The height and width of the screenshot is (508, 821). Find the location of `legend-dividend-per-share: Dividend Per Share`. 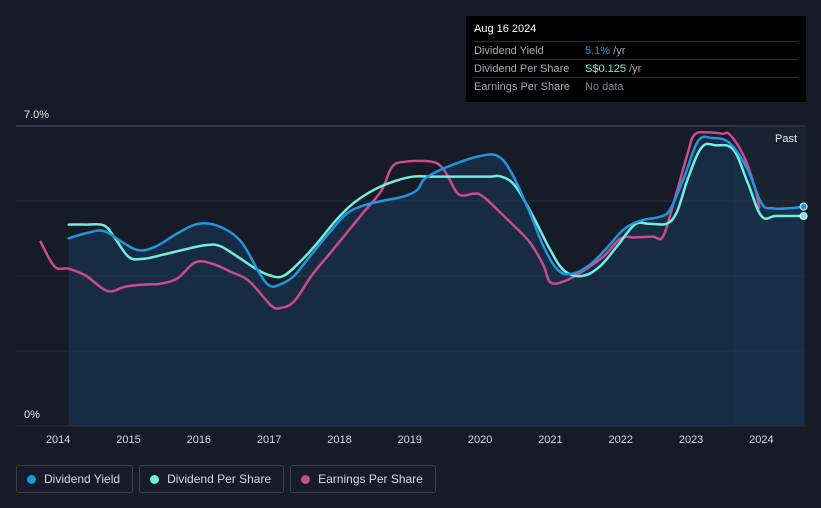

legend-dividend-per-share: Dividend Per Share is located at coordinates (212, 479).